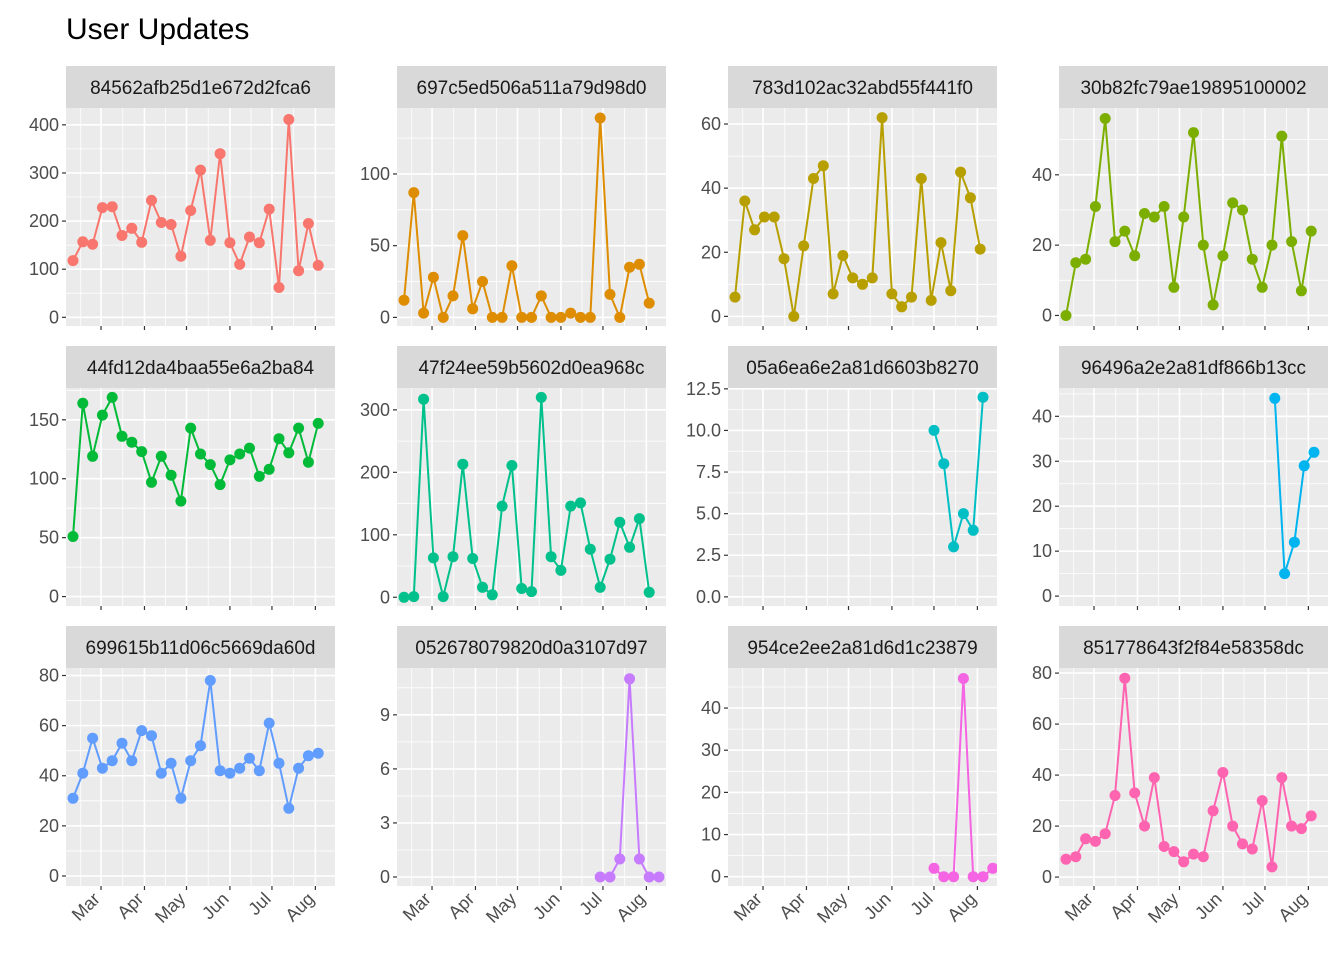 This screenshot has width=1344, height=960. Describe the element at coordinates (1193, 648) in the screenshot. I see `facet-strip-label: 851778643f2f84e58358dc` at that location.